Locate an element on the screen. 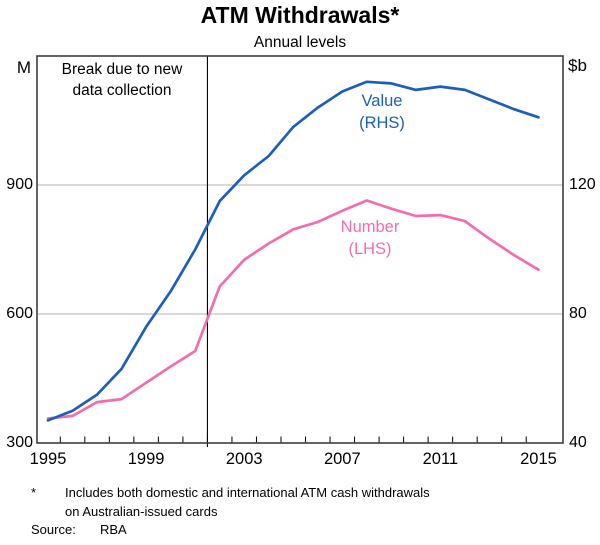  right-axis-tick-label: 40 is located at coordinates (578, 442).